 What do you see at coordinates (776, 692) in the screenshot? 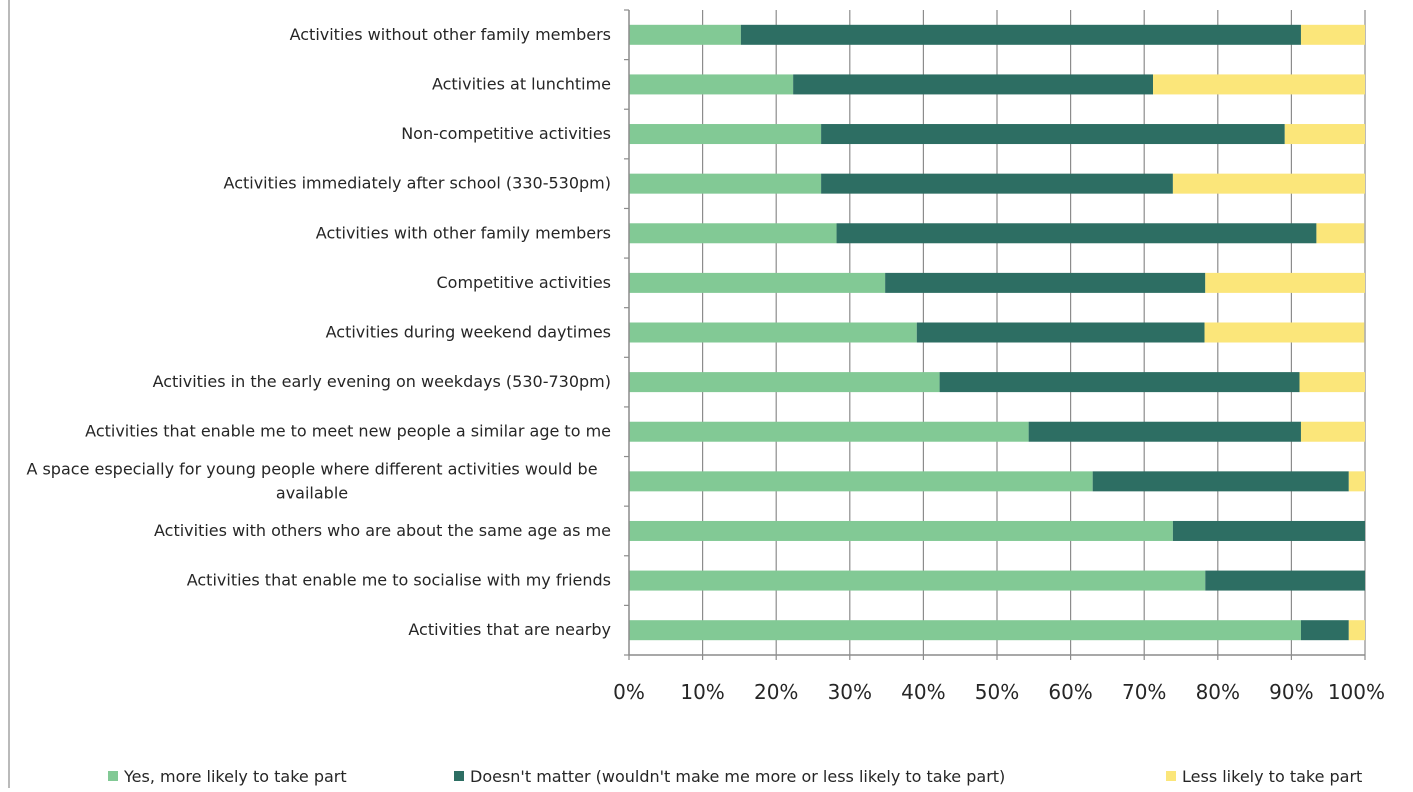
I see `x-tick-label: 20%` at bounding box center [776, 692].